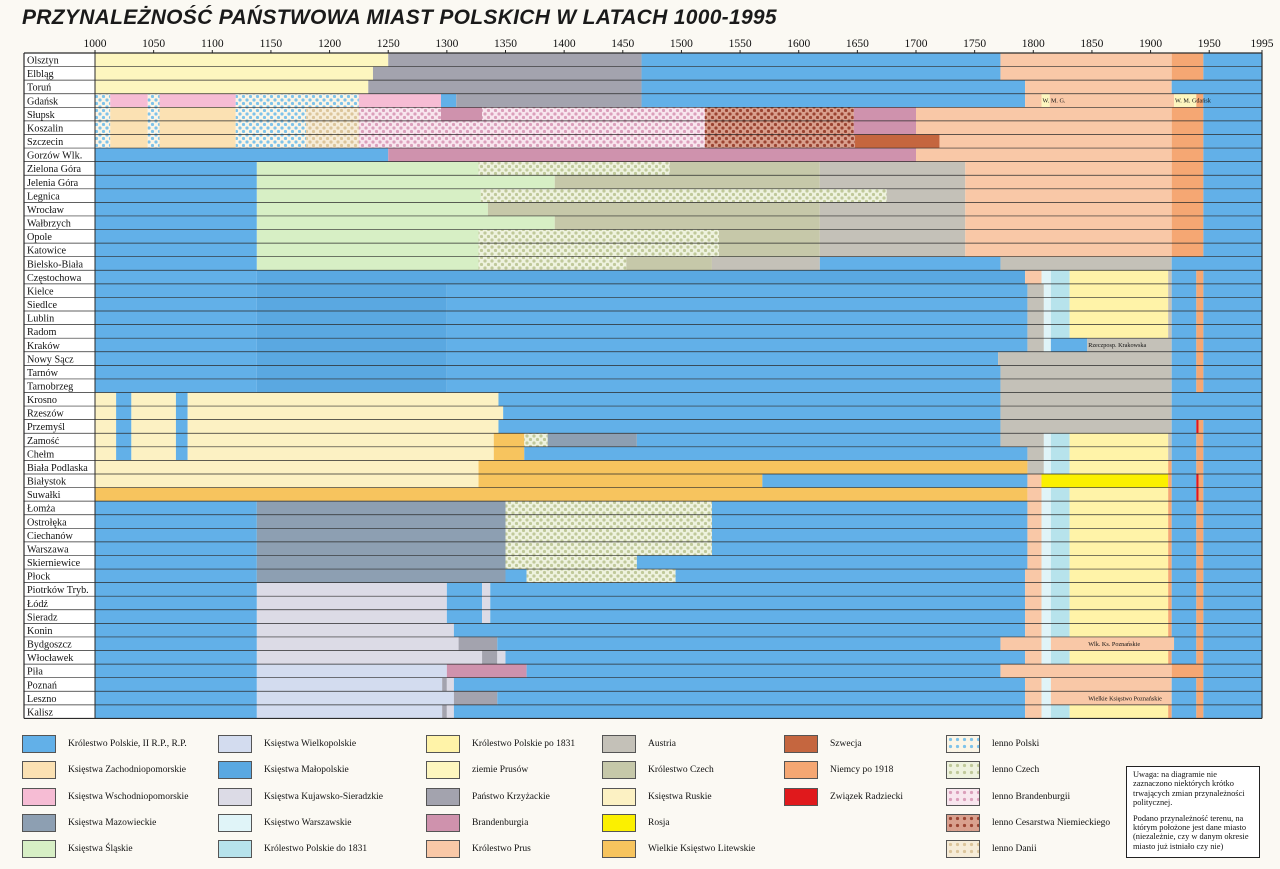 The width and height of the screenshot is (1280, 869). Describe the element at coordinates (235, 744) in the screenshot. I see `legend-swatch` at that location.